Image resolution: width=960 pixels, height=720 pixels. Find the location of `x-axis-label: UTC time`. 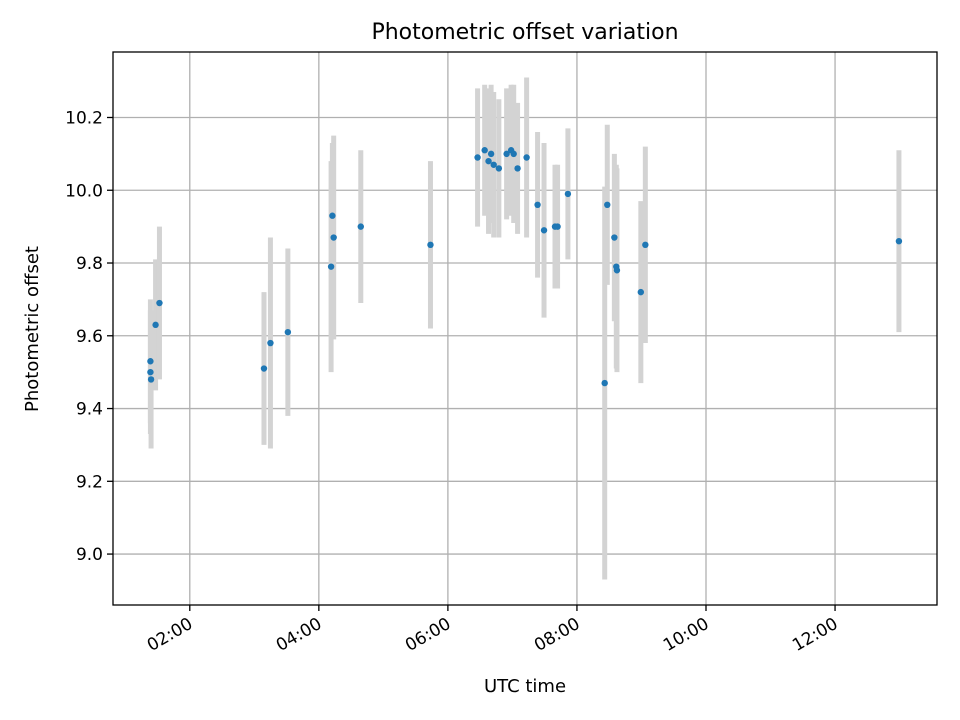

x-axis-label: UTC time is located at coordinates (525, 686).